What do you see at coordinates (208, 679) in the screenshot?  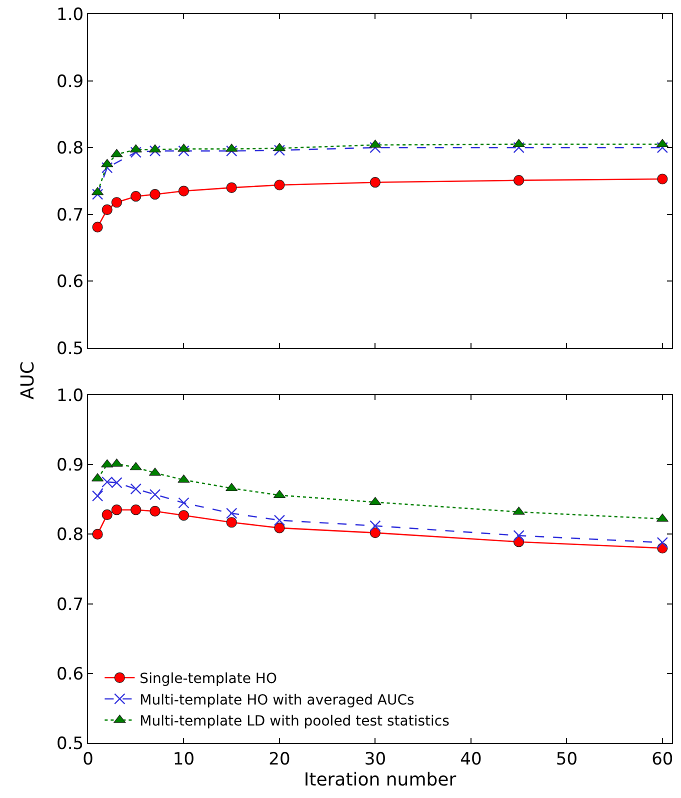 I see `legend-label: Single-template HO` at bounding box center [208, 679].